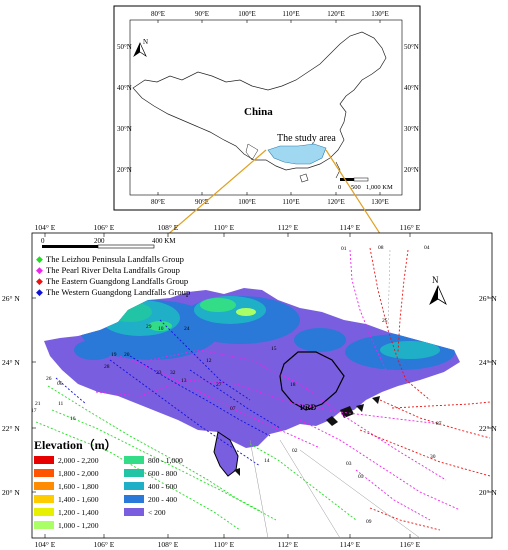  Describe the element at coordinates (411, 170) in the screenshot. I see `inset-right-tick: 20°N` at that location.